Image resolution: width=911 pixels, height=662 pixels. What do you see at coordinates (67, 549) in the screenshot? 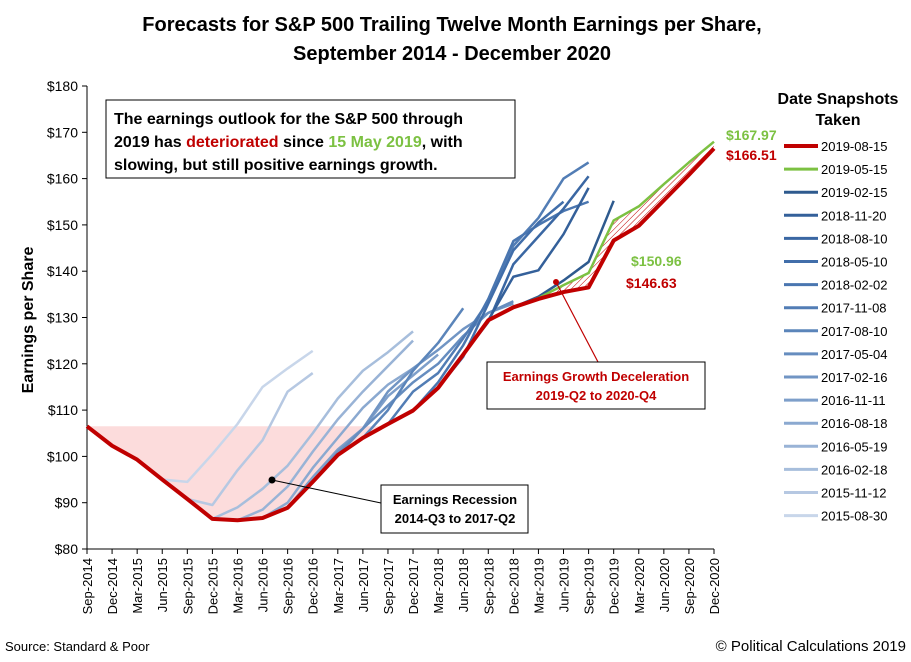
I see `y-tick-label: $80` at bounding box center [67, 549].